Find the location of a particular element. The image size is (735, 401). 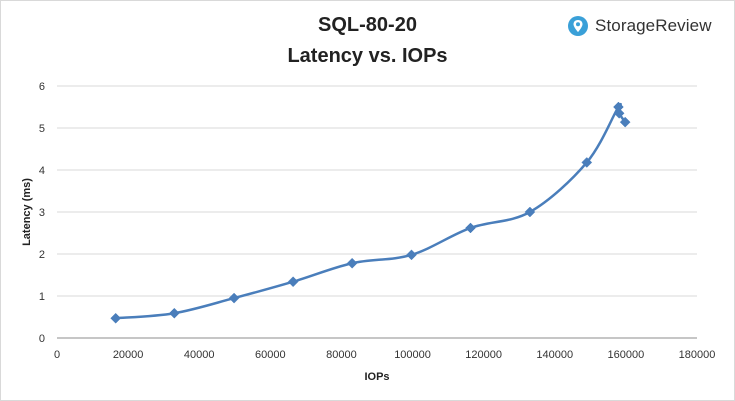

x-tick-label: 80000 is located at coordinates (341, 355).